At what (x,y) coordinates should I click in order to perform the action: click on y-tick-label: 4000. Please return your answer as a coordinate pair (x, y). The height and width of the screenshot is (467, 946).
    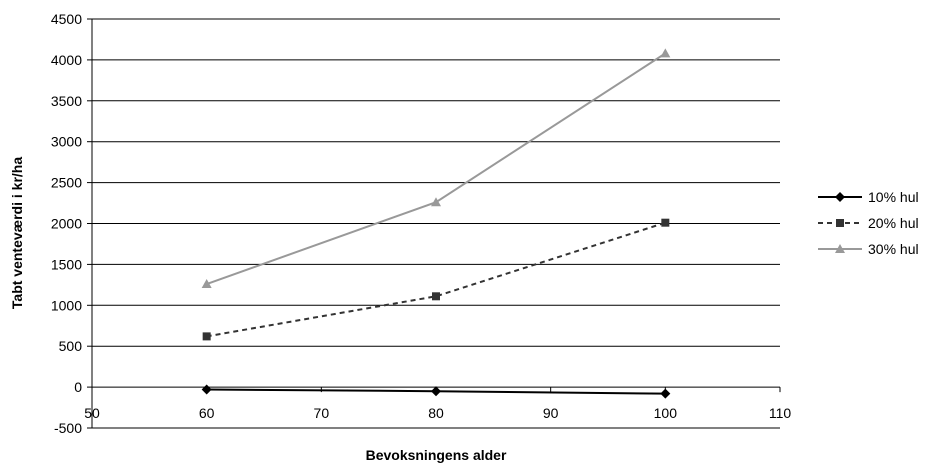
    Looking at the image, I should click on (66, 60).